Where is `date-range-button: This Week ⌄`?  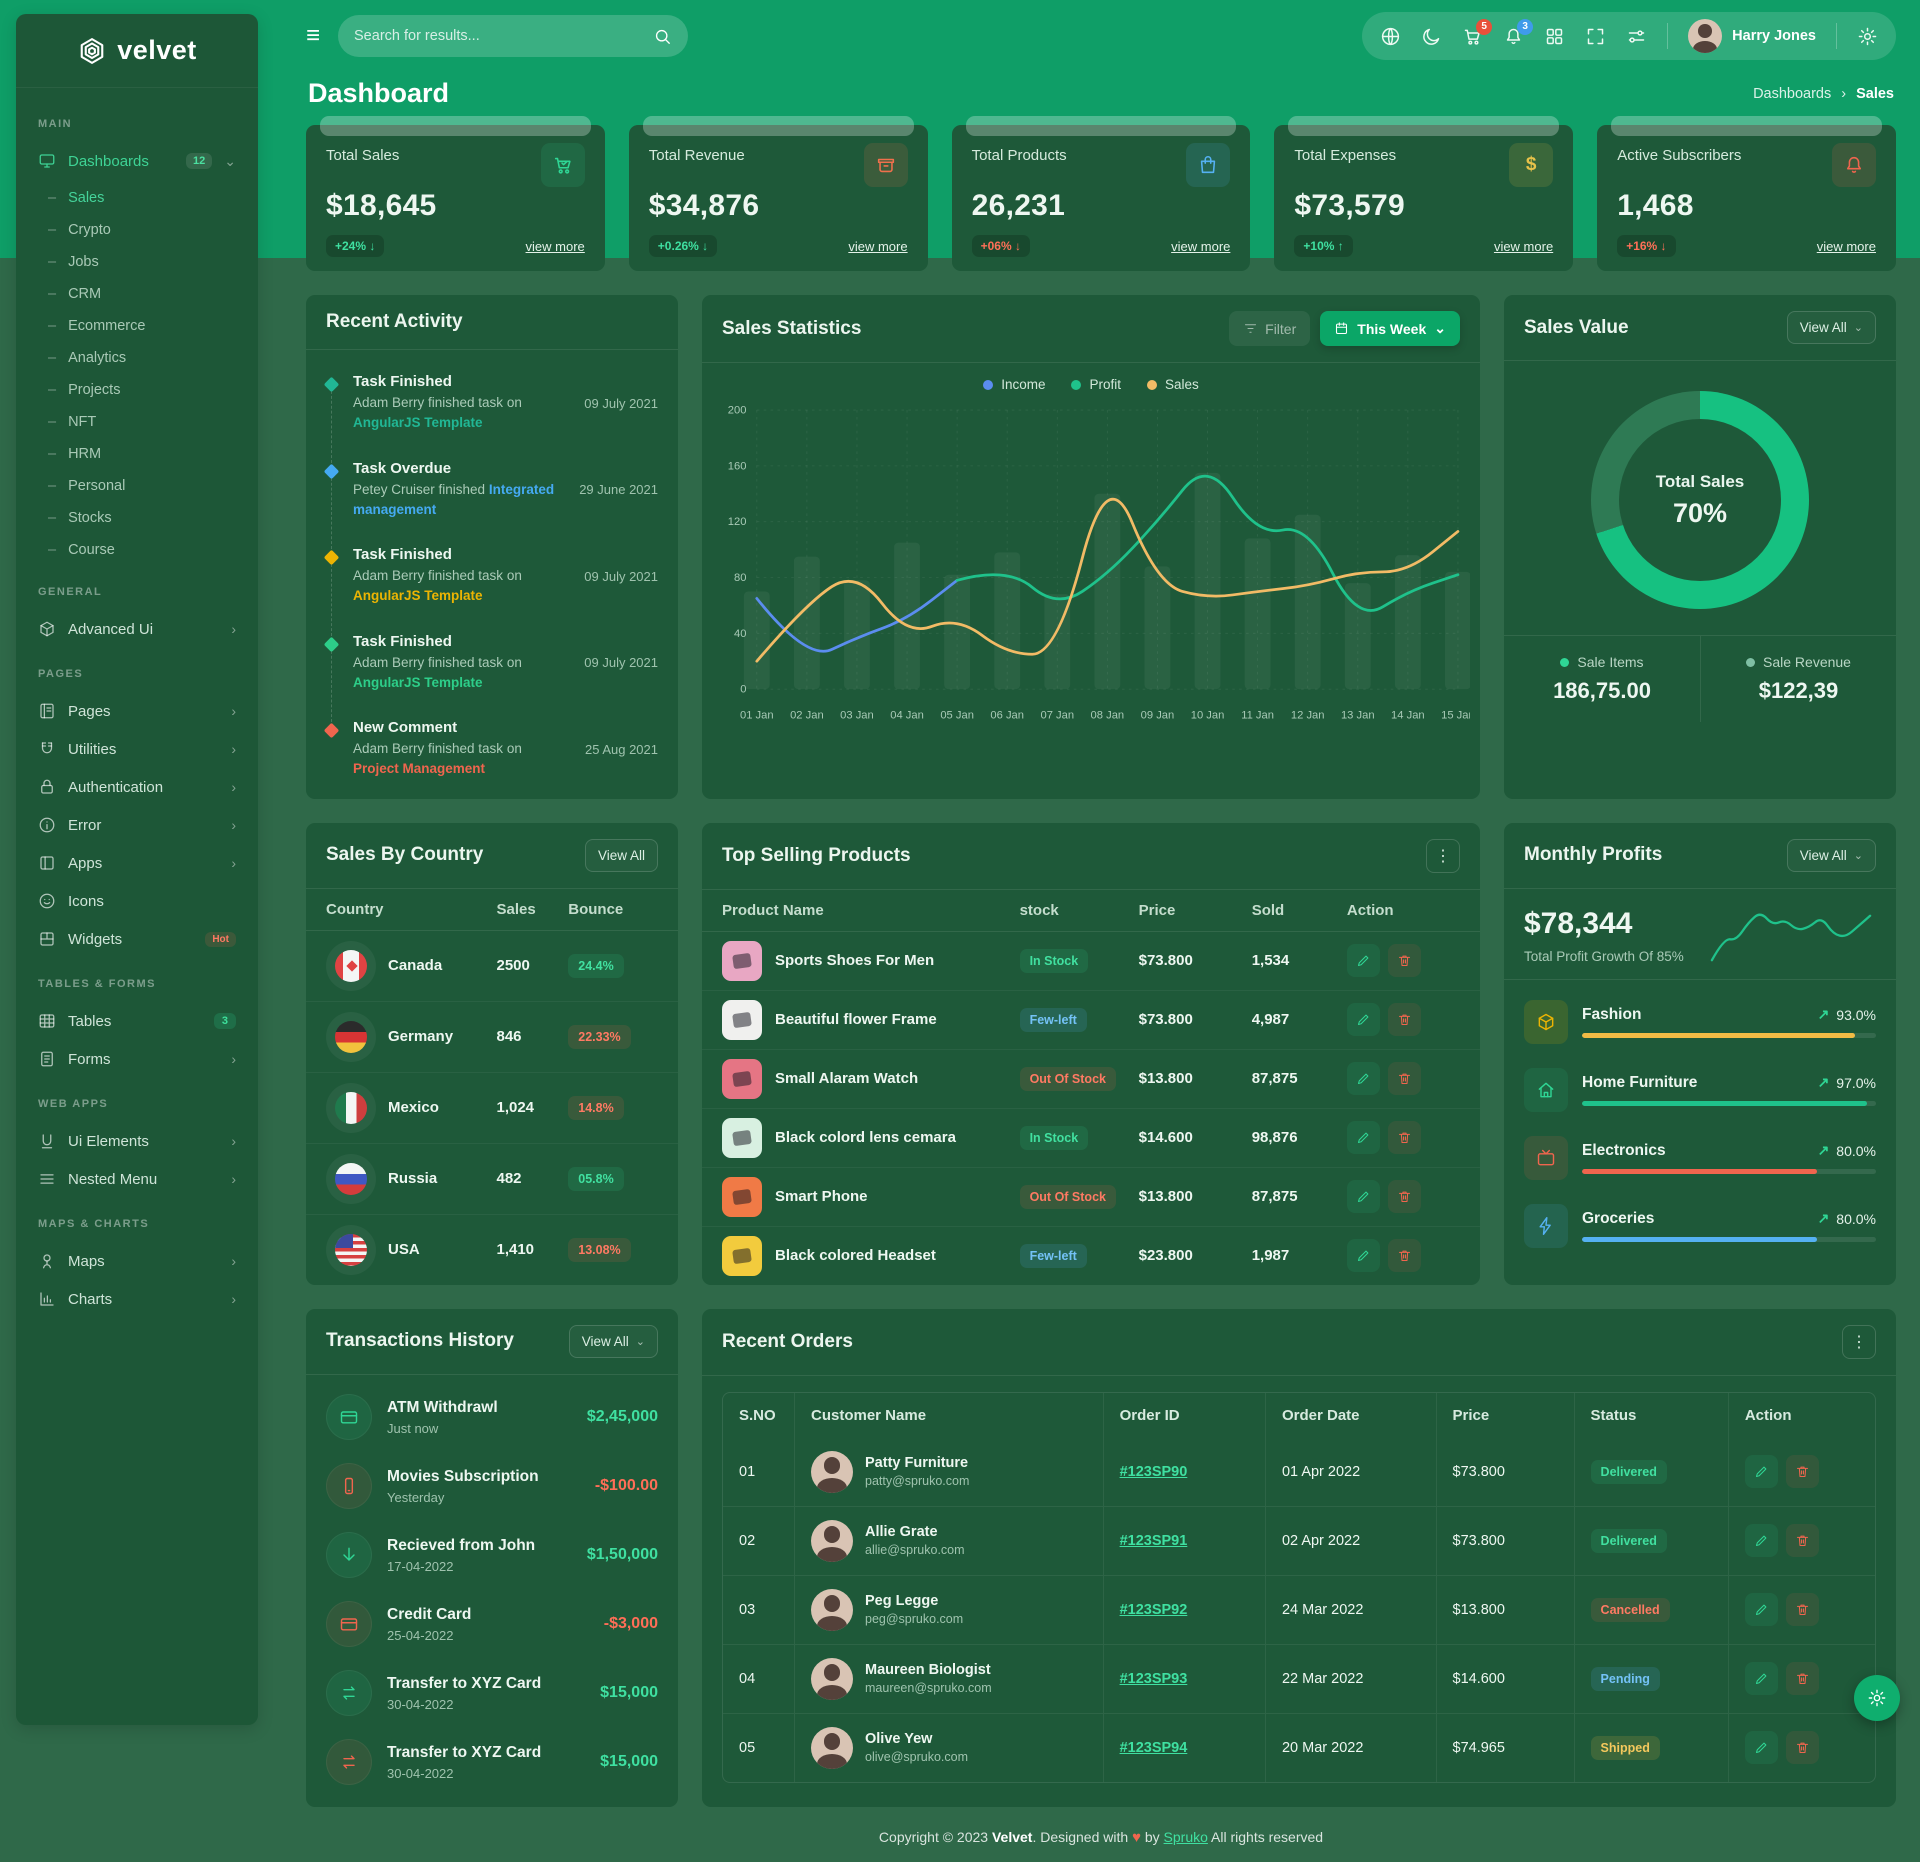 date-range-button: This Week ⌄ is located at coordinates (1390, 328).